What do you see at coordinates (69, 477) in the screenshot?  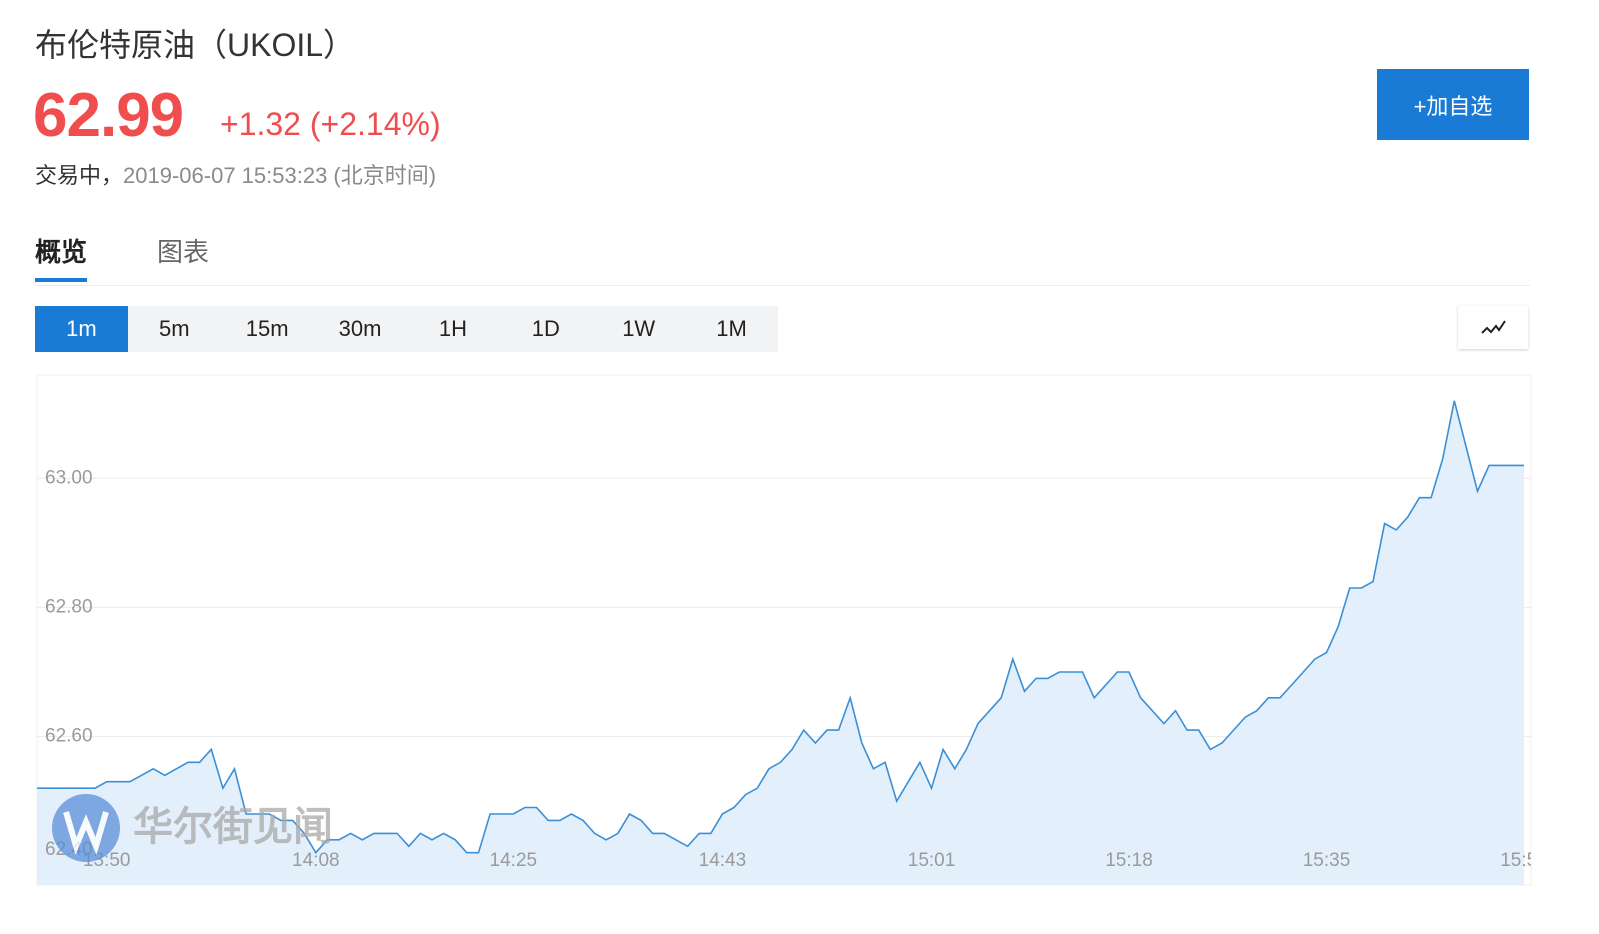 I see `y-tick-label: 63.00` at bounding box center [69, 477].